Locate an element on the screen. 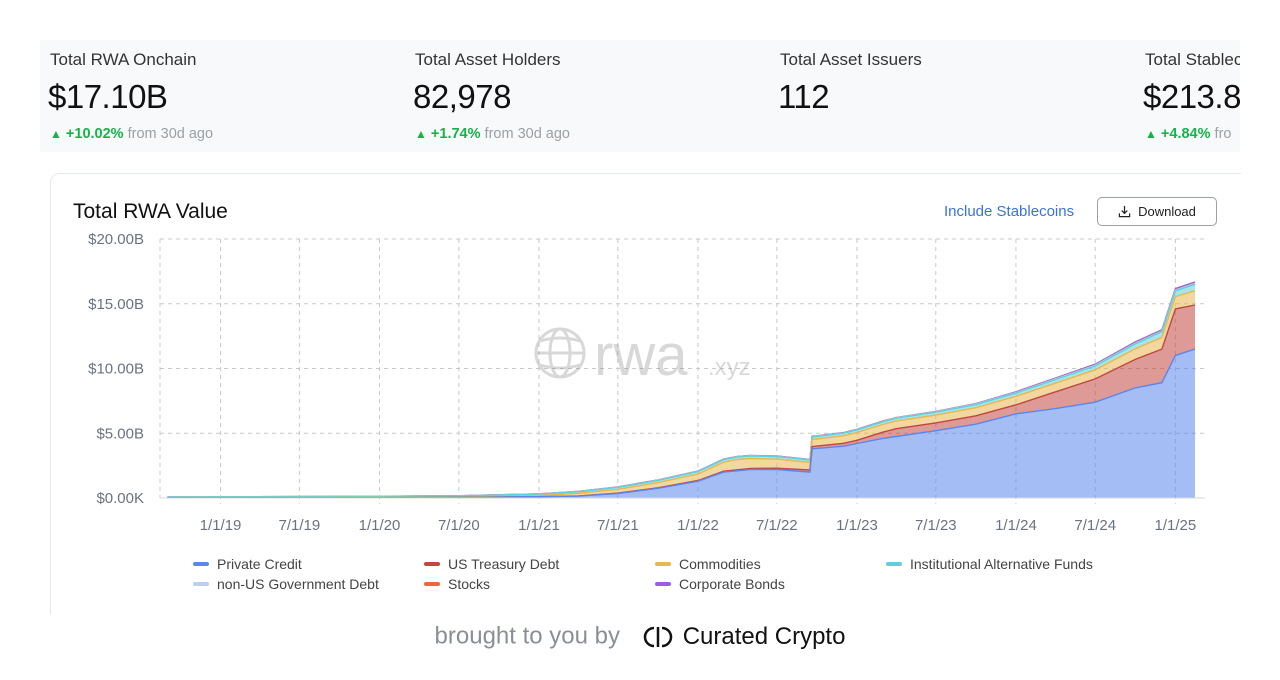 Image resolution: width=1280 pixels, height=680 pixels. y-tick-label: $20.00B is located at coordinates (116, 239).